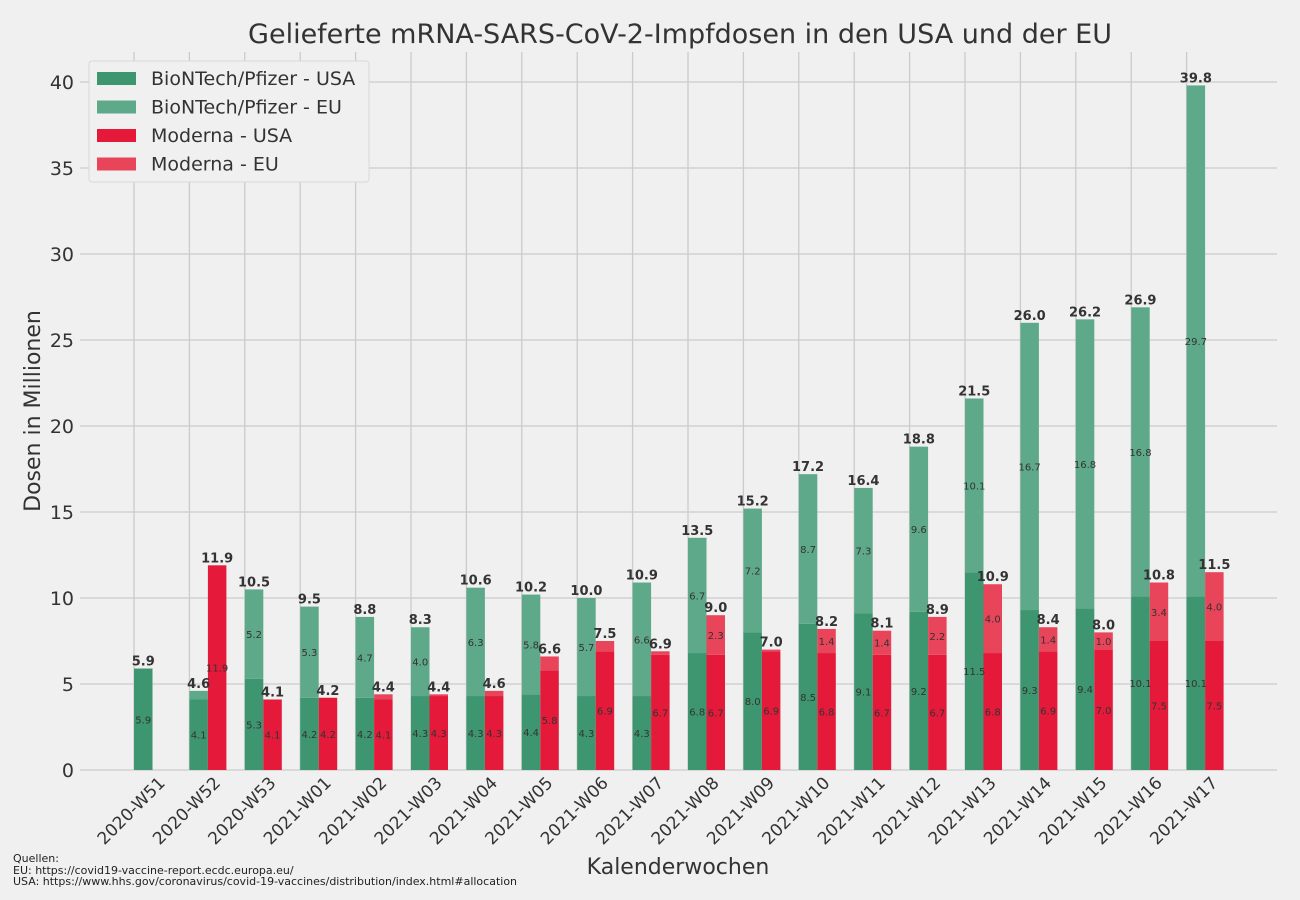 This screenshot has height=900, width=1300. What do you see at coordinates (974, 391) in the screenshot?
I see `total-label: 21.5` at bounding box center [974, 391].